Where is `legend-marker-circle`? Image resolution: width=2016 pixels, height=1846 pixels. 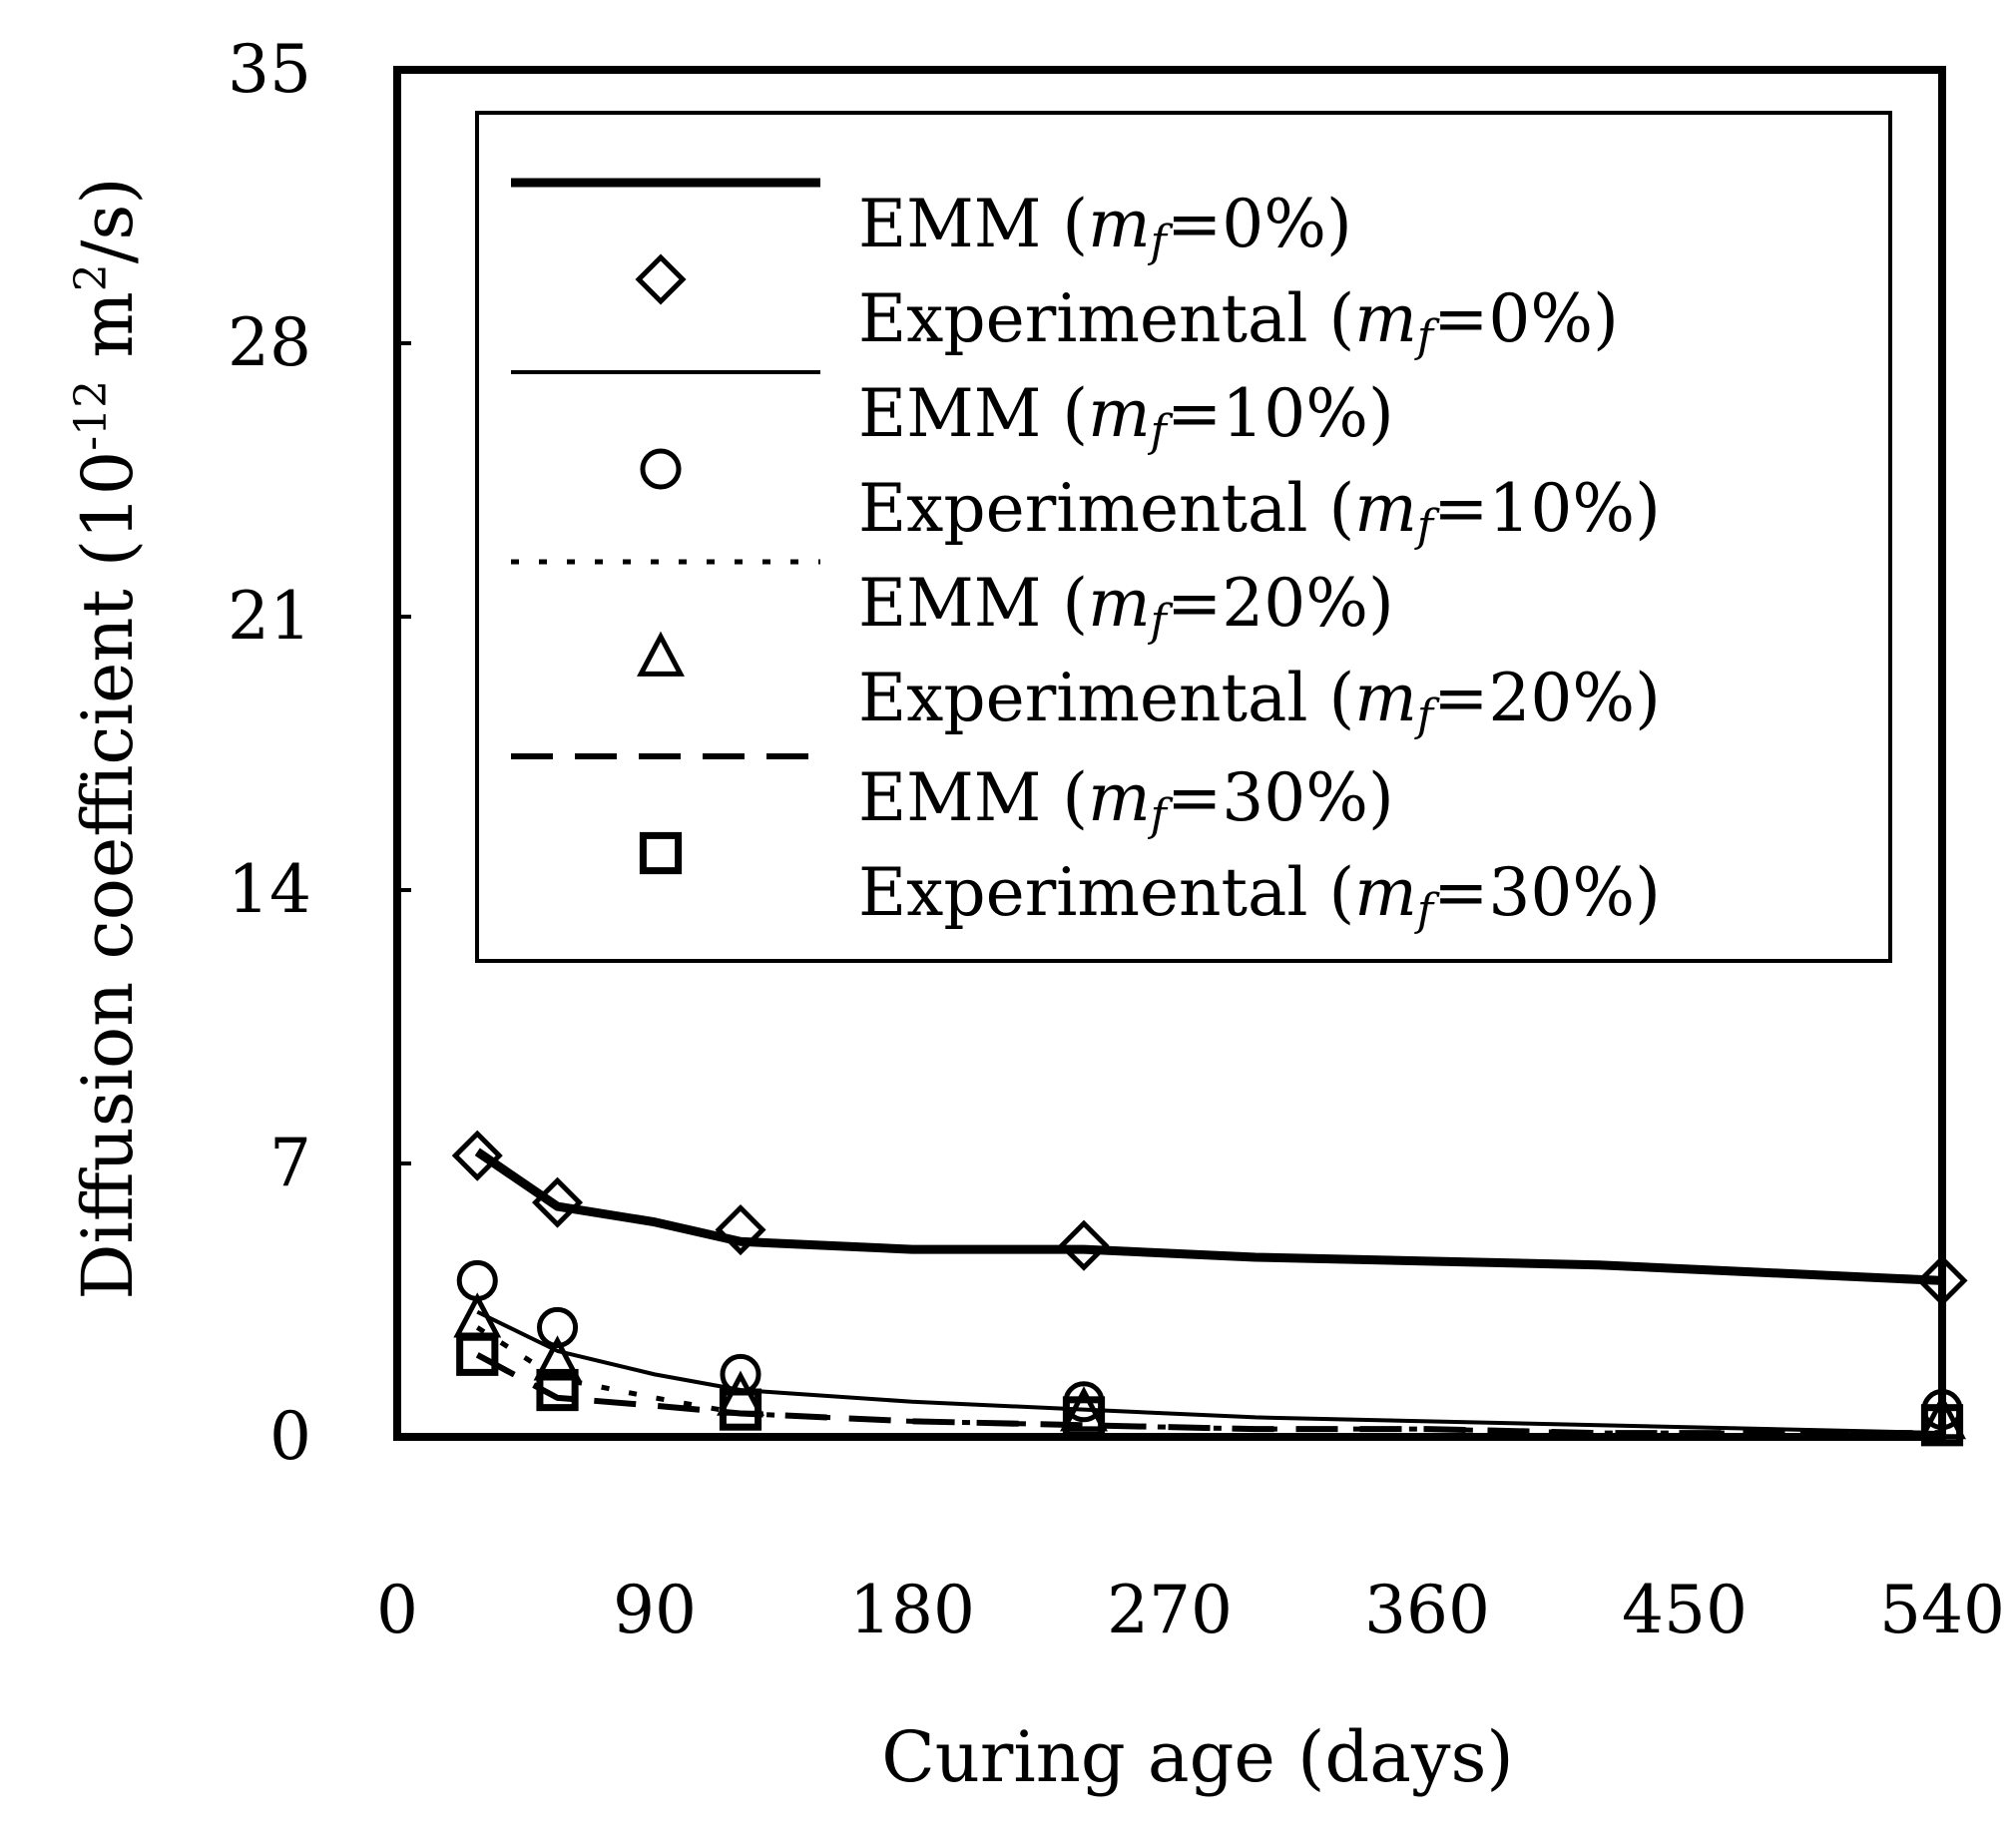
legend-marker-circle is located at coordinates (661, 469).